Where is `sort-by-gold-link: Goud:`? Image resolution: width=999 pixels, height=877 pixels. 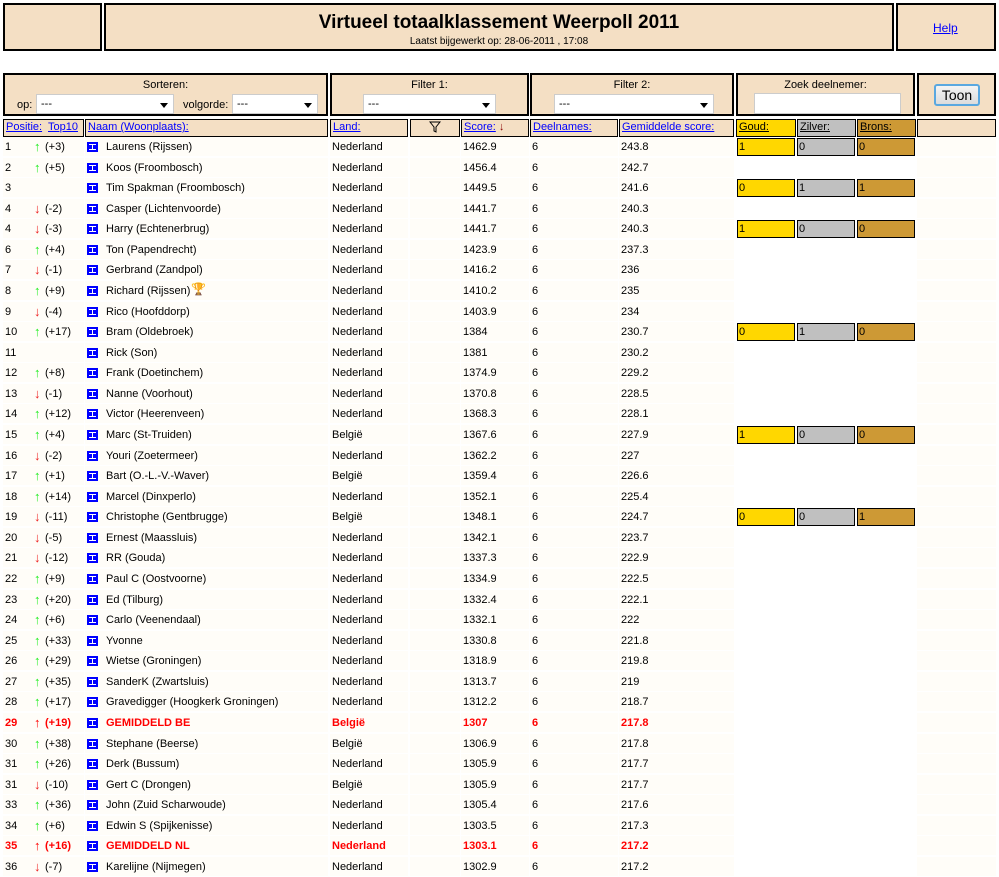 sort-by-gold-link: Goud: is located at coordinates (754, 127).